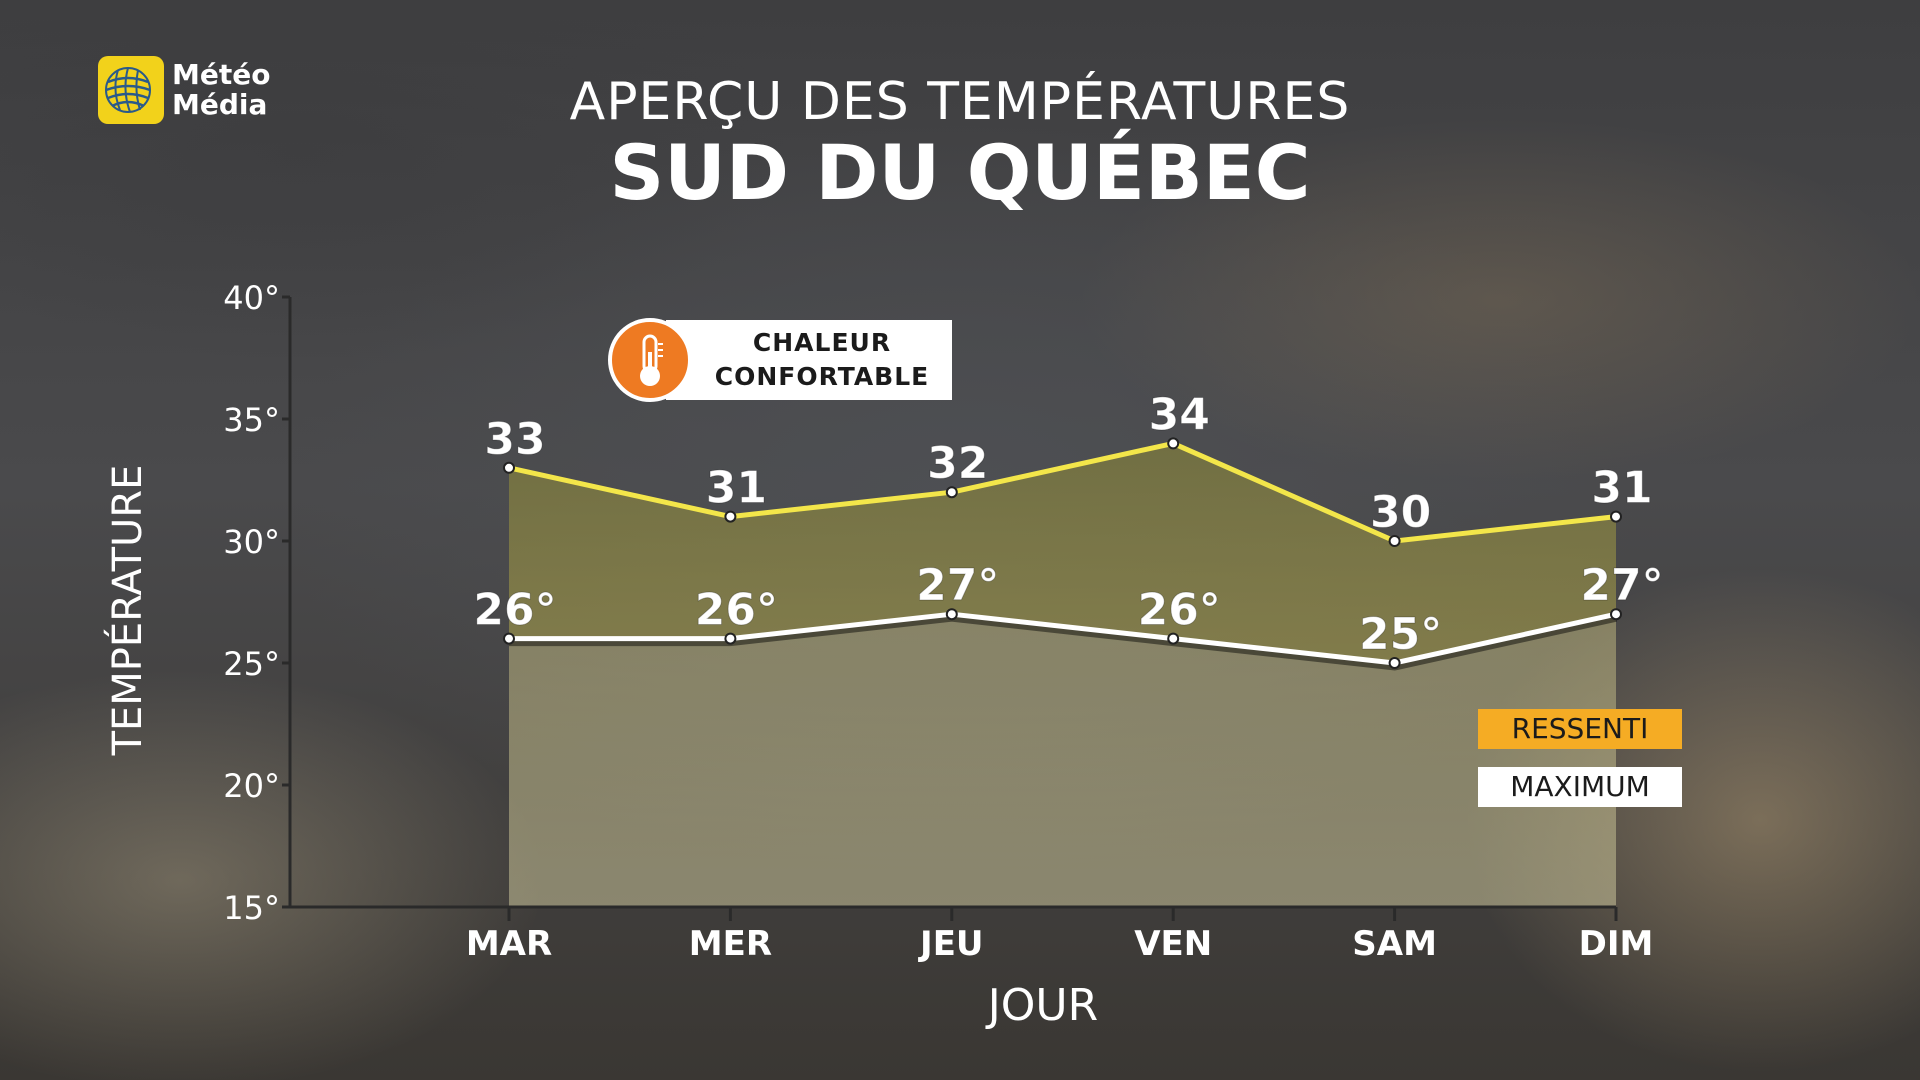 Image resolution: width=1920 pixels, height=1080 pixels. Describe the element at coordinates (514, 439) in the screenshot. I see `ressenti-value-label: 33` at that location.